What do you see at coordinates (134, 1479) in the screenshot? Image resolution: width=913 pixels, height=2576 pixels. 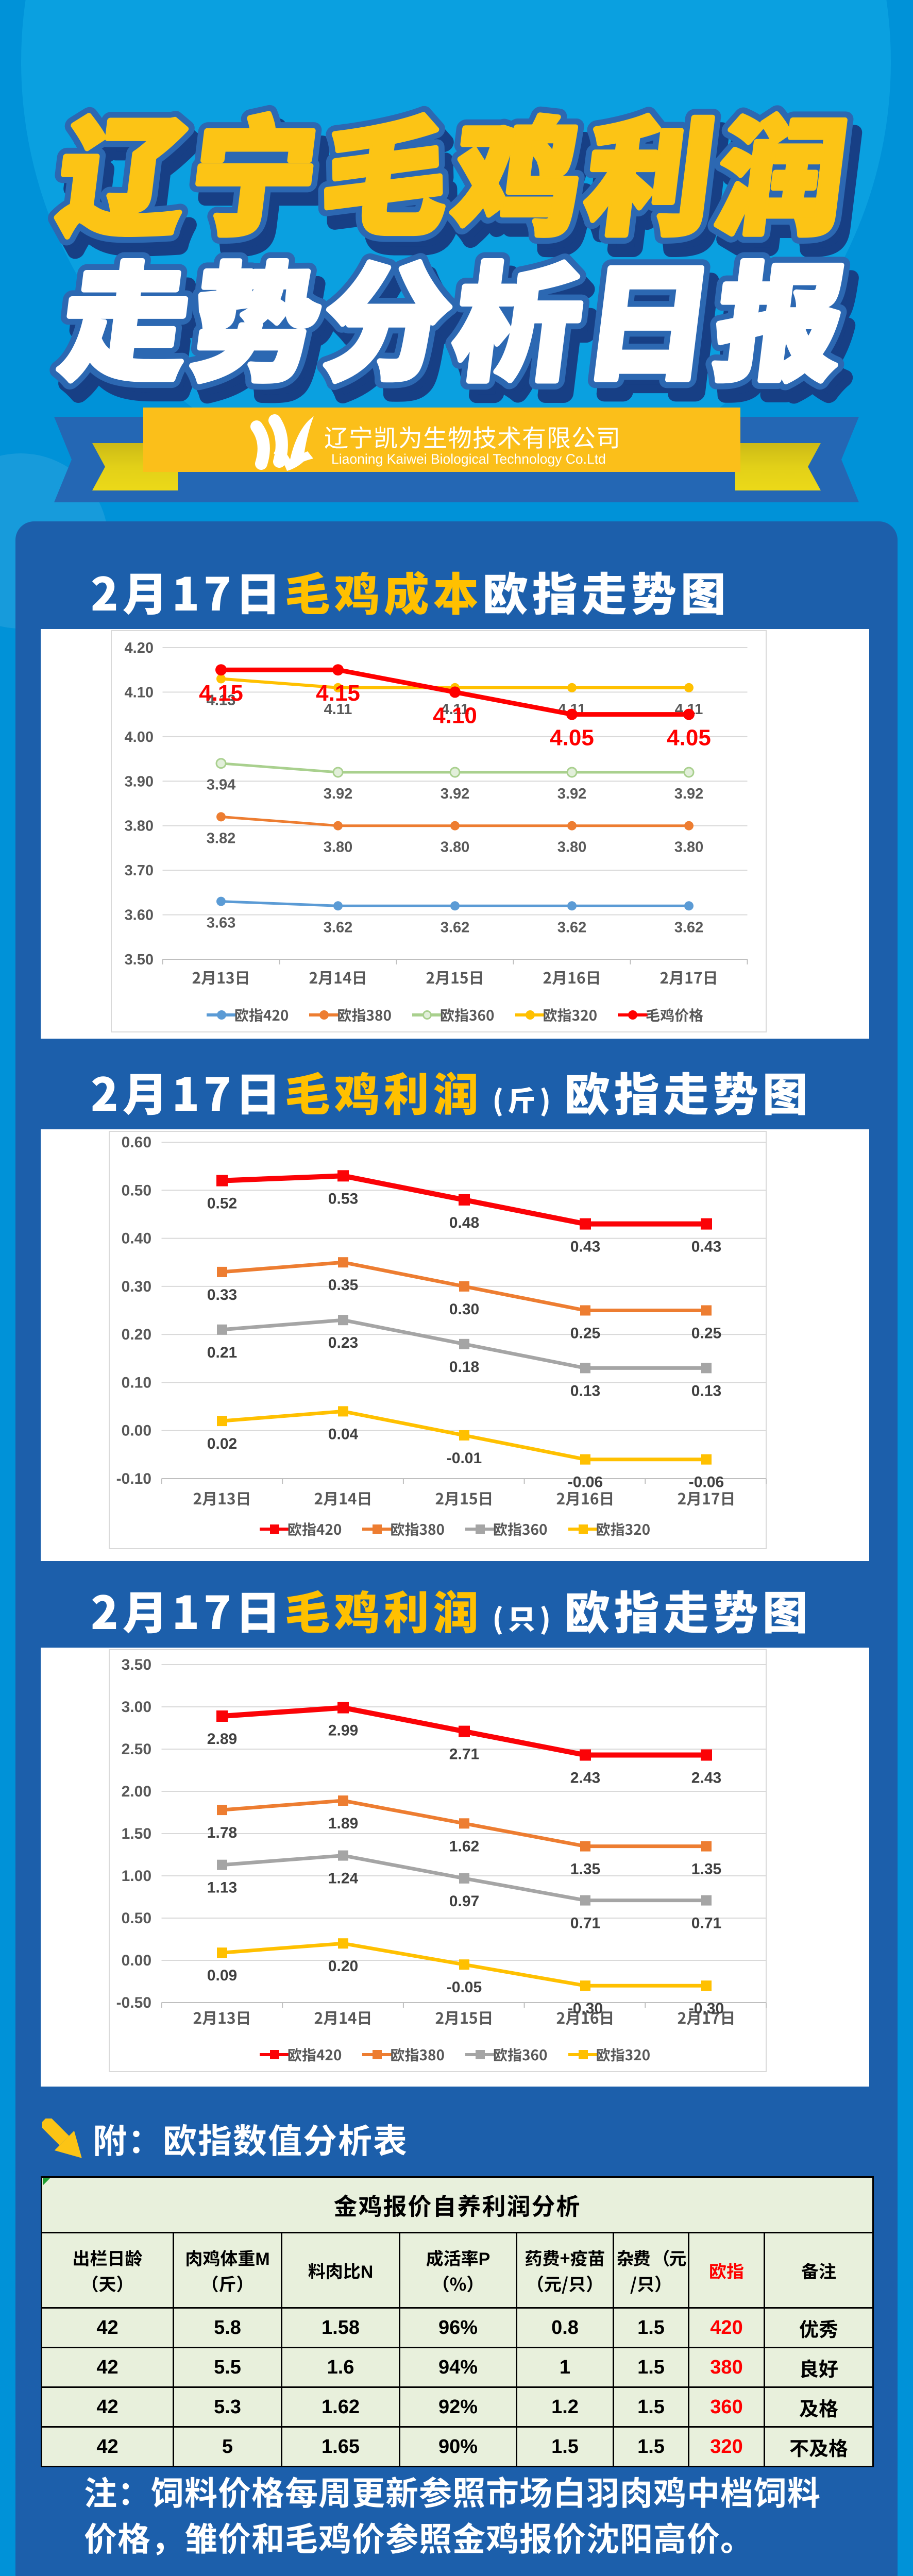 I see `svg-text: -0.10` at bounding box center [134, 1479].